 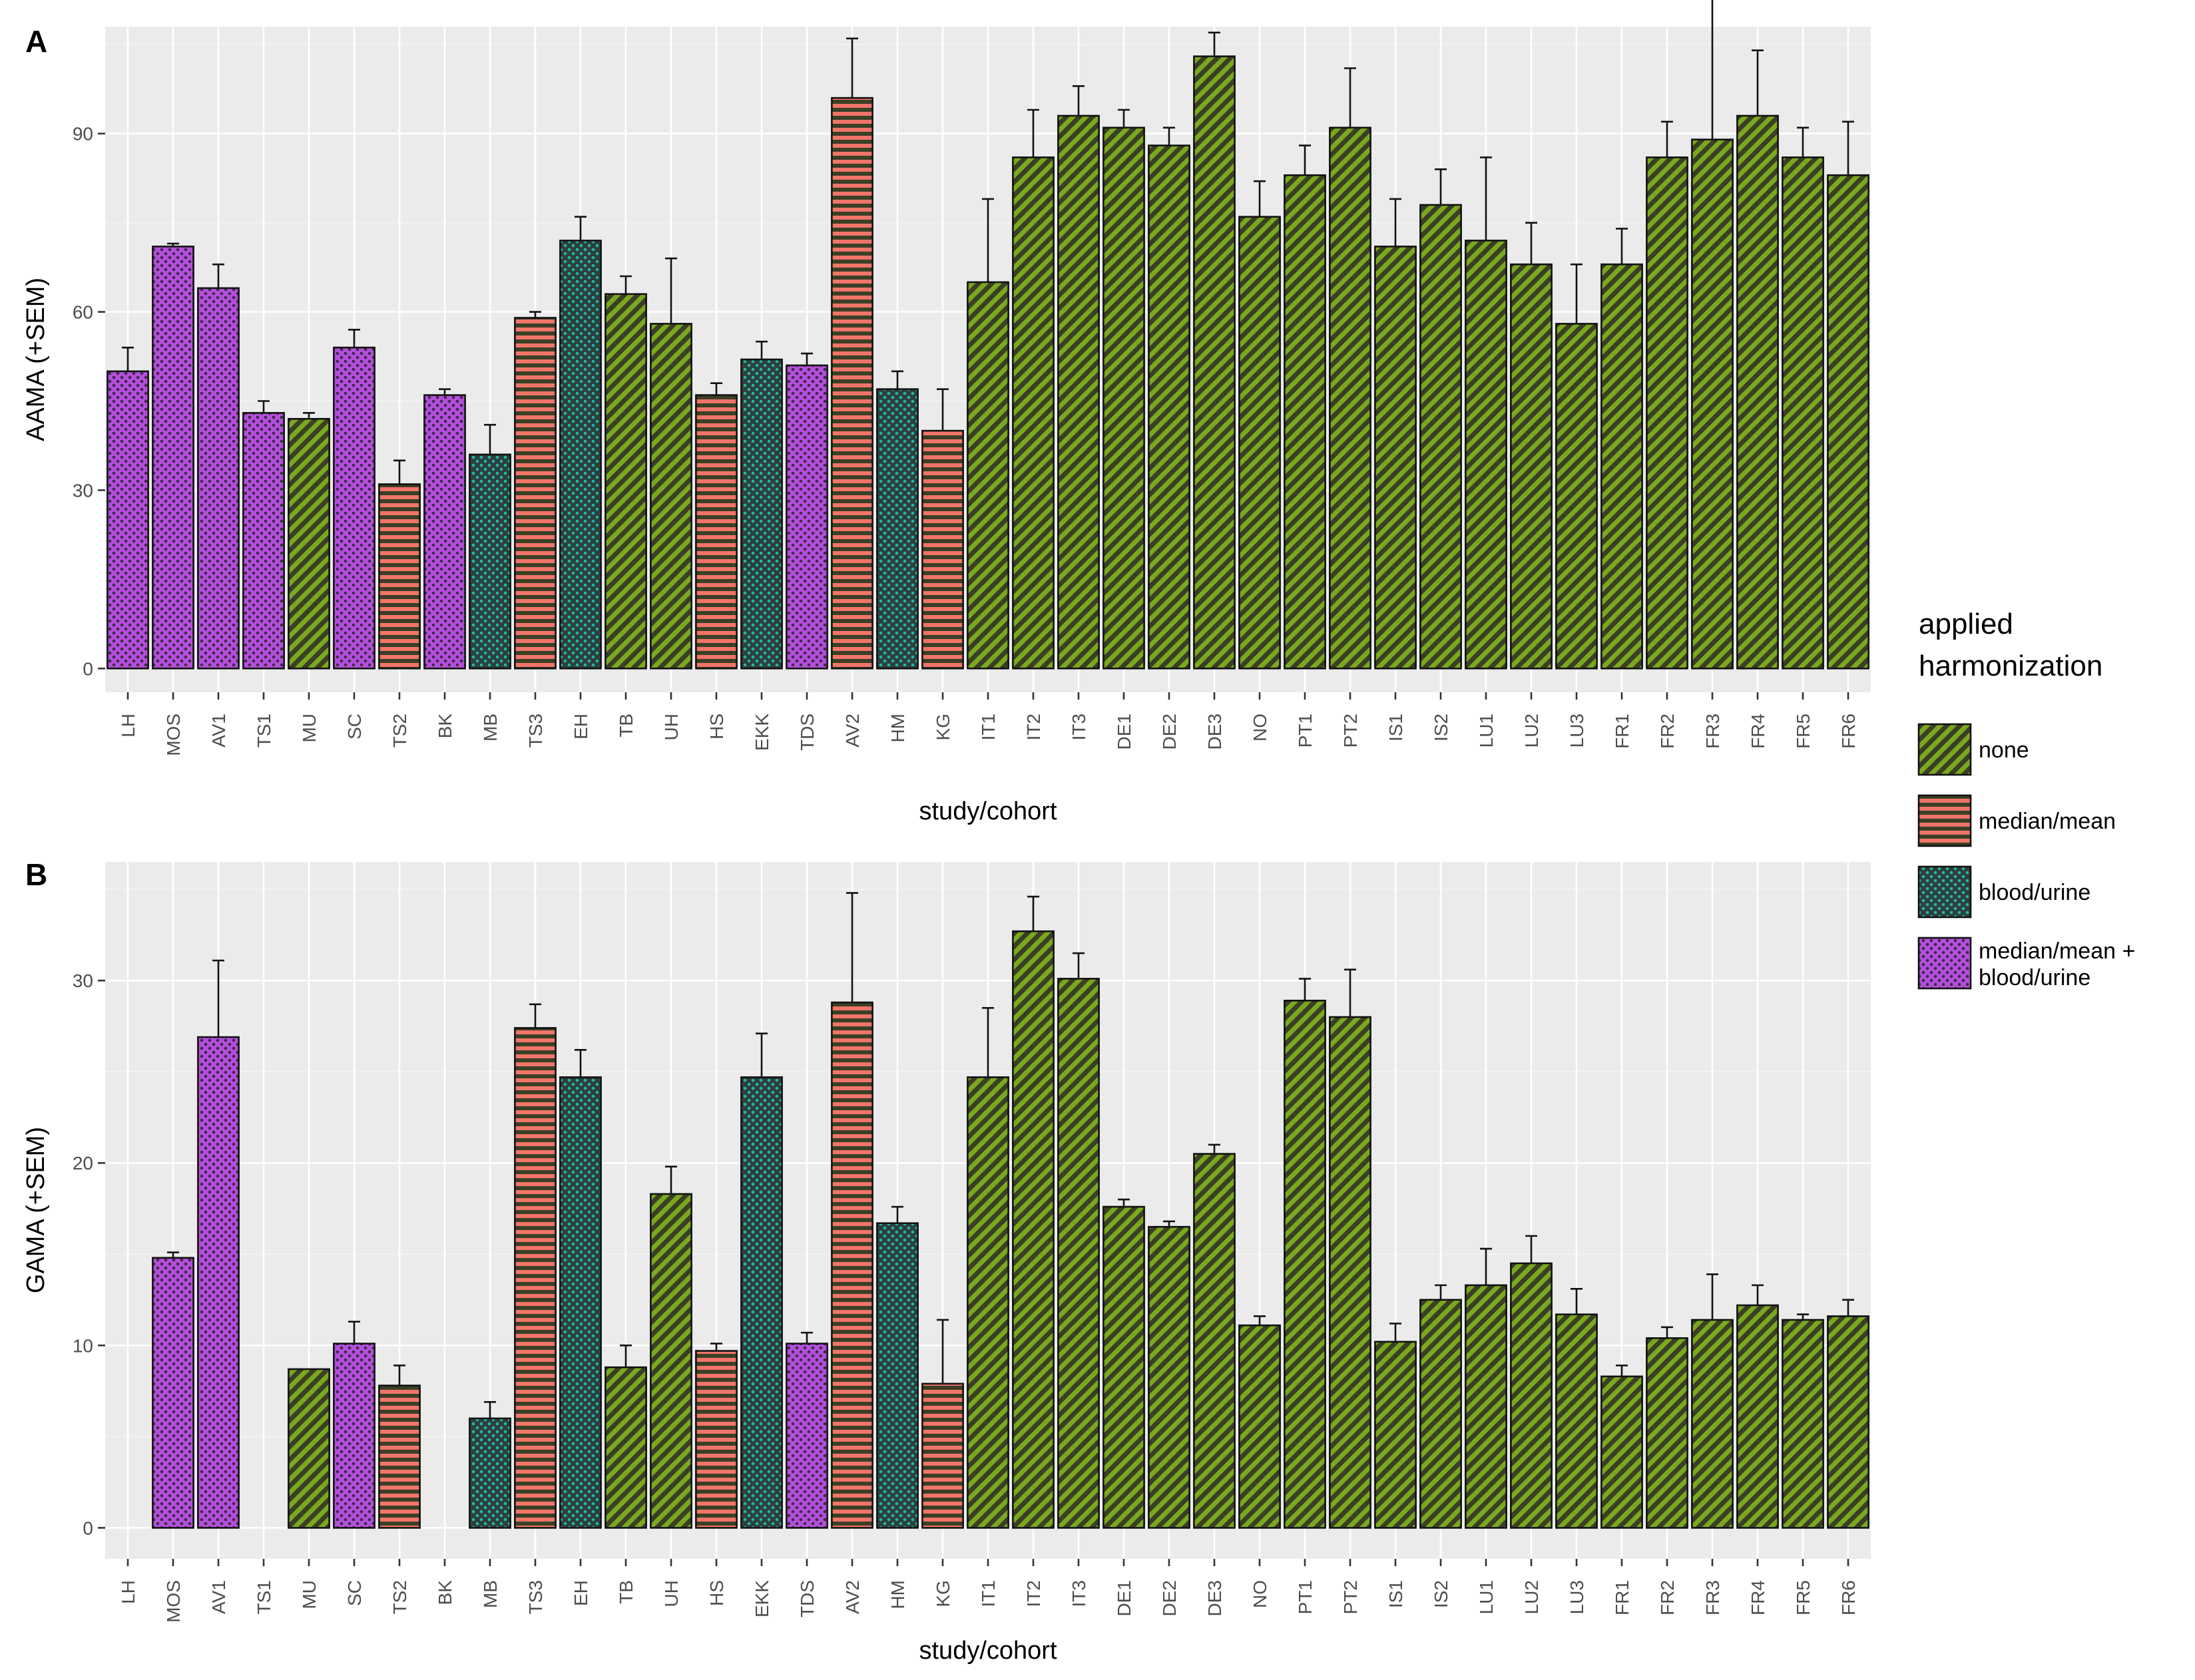 What do you see at coordinates (535, 1597) in the screenshot?
I see `x-tick-label: TS3` at bounding box center [535, 1597].